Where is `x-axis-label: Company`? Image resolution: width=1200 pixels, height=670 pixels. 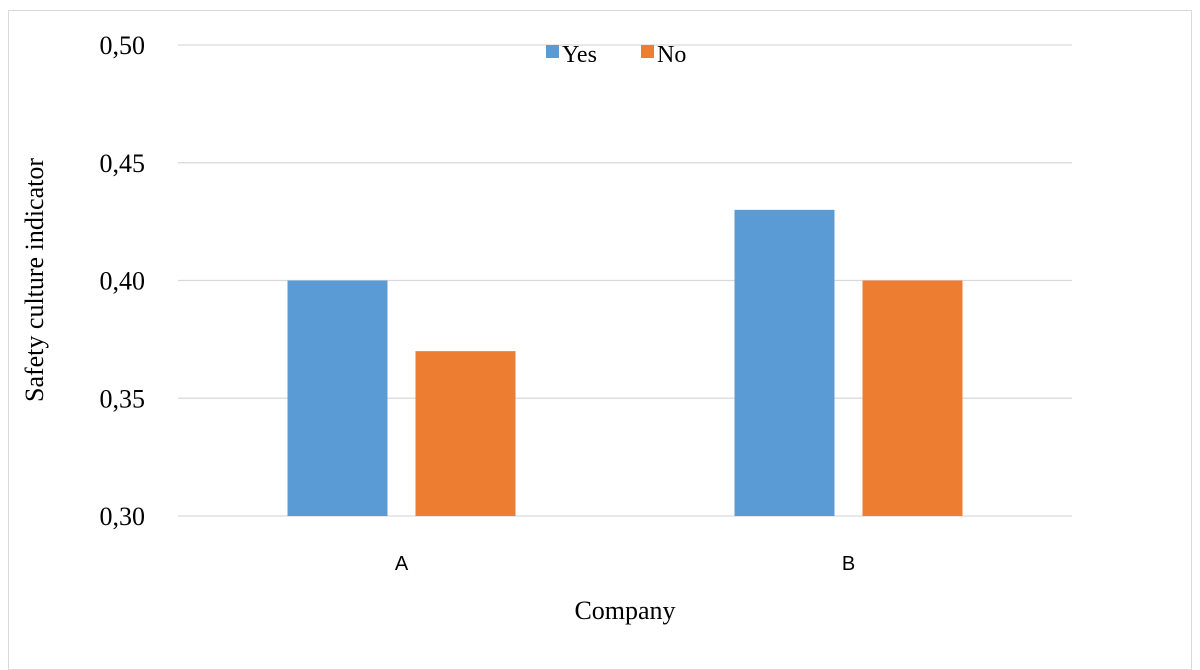
x-axis-label: Company is located at coordinates (624, 610).